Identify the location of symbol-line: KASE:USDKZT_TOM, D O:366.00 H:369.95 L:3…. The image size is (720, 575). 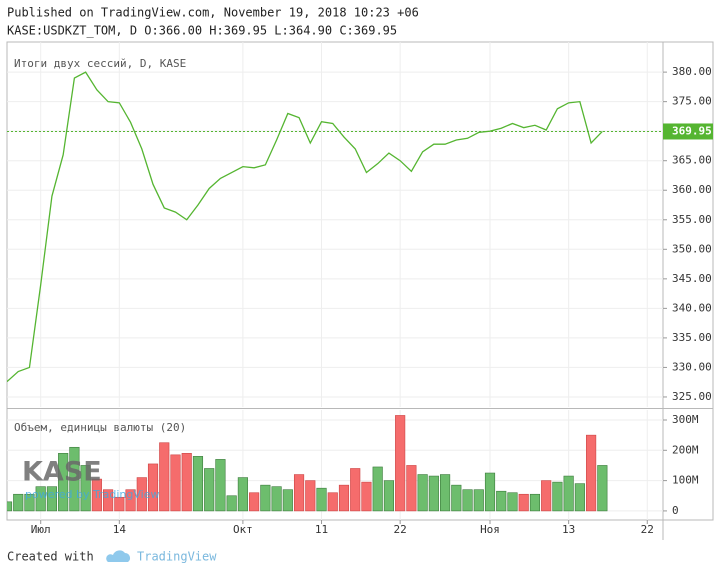
(202, 31).